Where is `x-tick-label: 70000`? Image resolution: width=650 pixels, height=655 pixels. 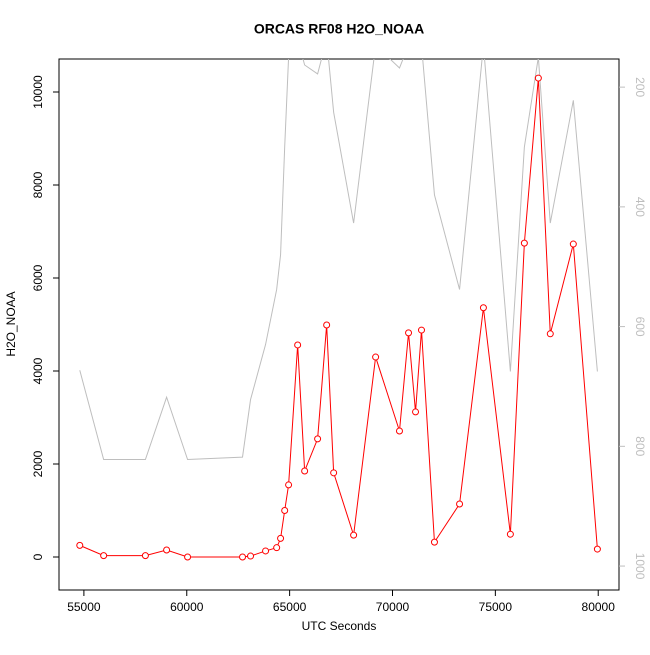 x-tick-label: 70000 is located at coordinates (393, 607).